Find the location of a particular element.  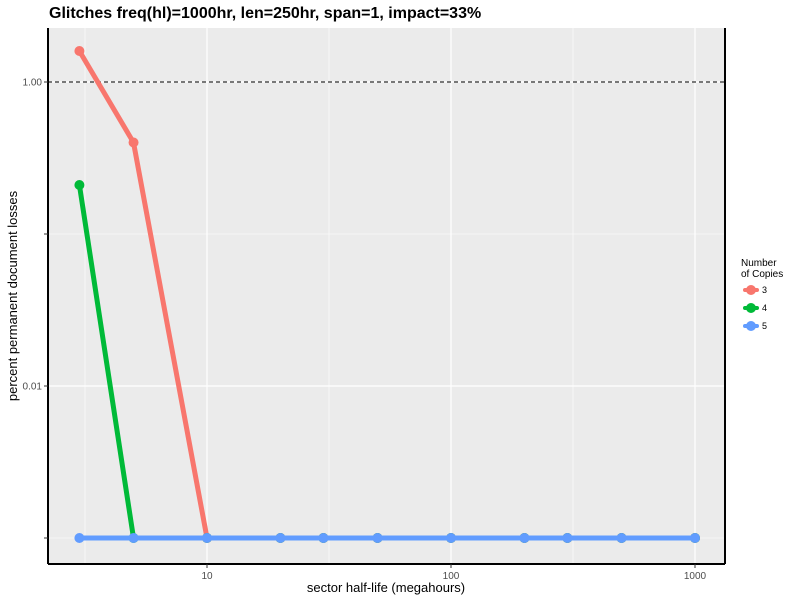

legend-label: 3 is located at coordinates (764, 290).